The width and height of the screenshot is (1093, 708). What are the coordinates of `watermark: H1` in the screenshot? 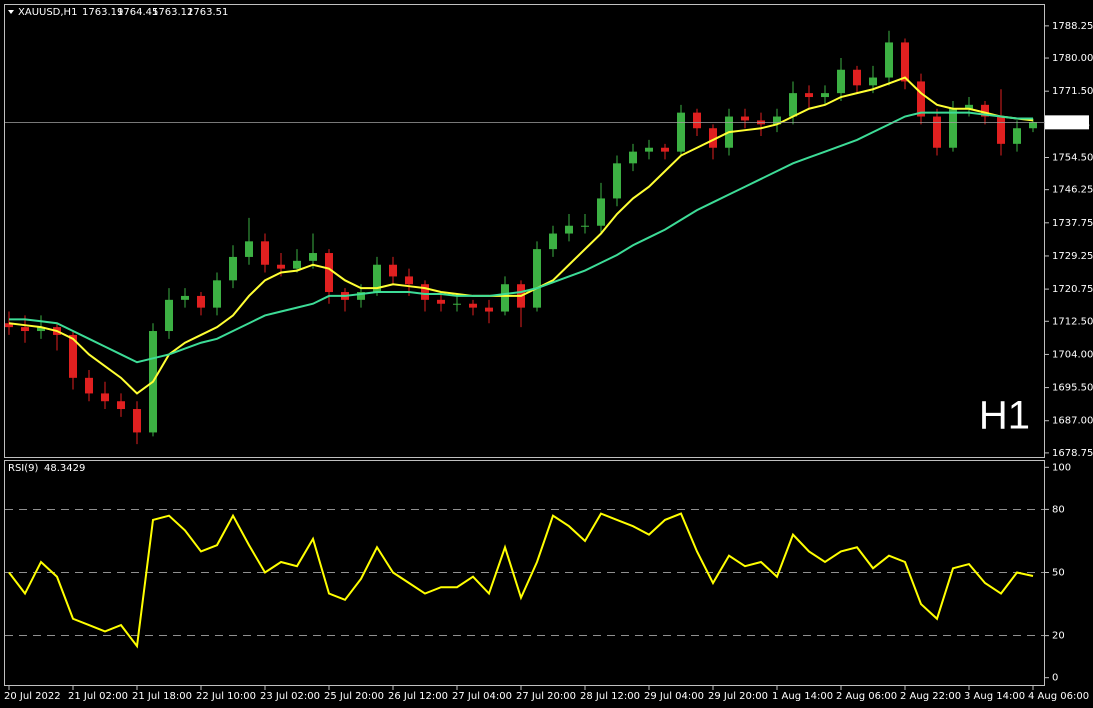 It's located at (1004, 416).